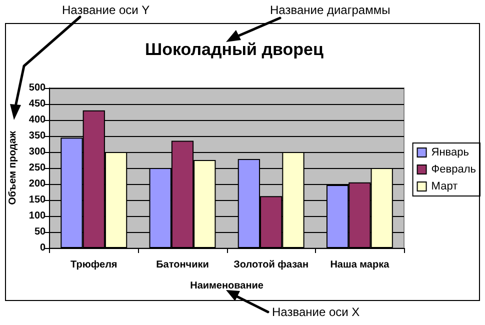 This screenshot has height=325, width=485. I want to click on y-tick-label: 150, so click(37, 200).